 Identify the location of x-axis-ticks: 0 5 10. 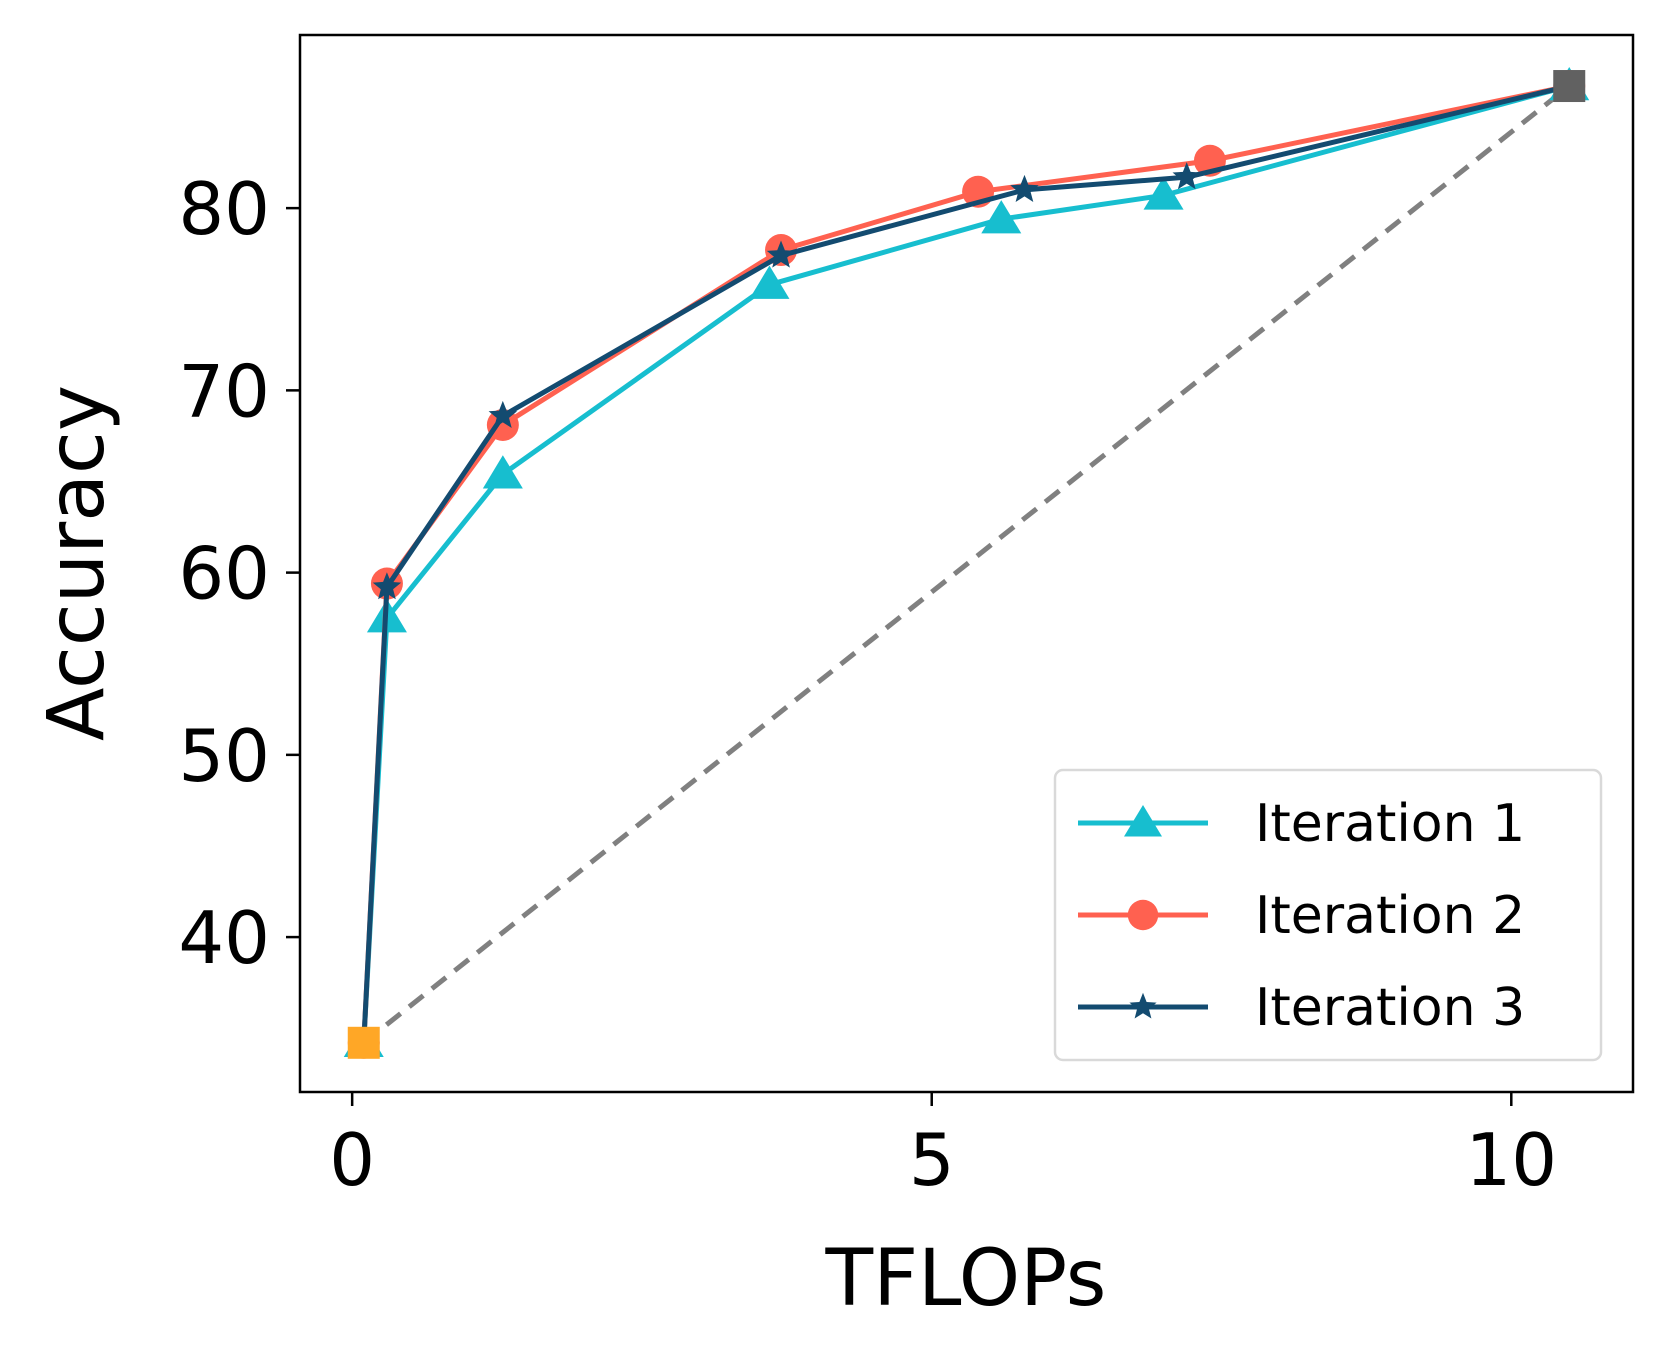
(943, 1147).